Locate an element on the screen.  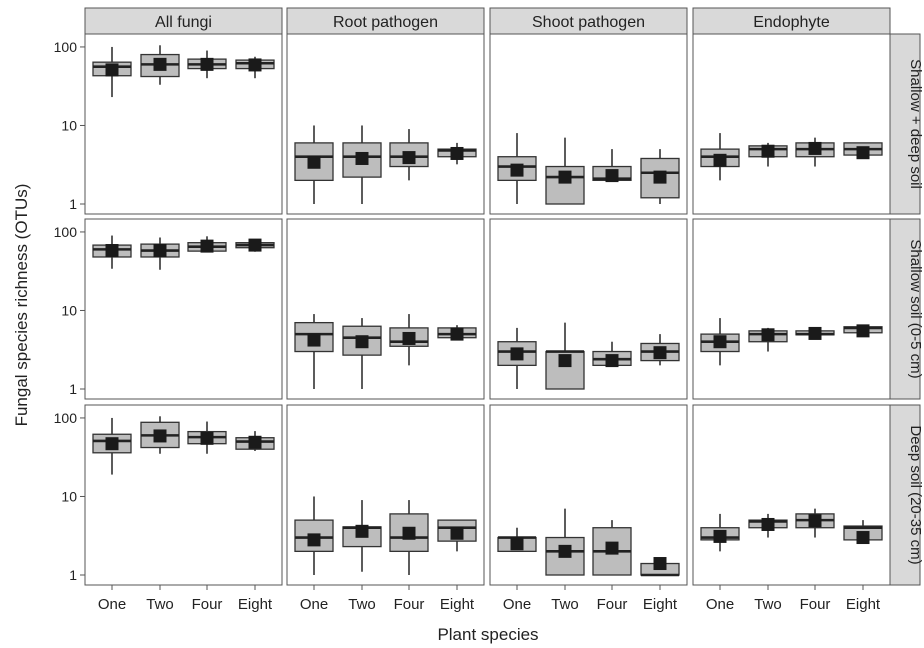
row-strip-label: Deep soil (20-35 cm) is located at coordinates (915, 494).